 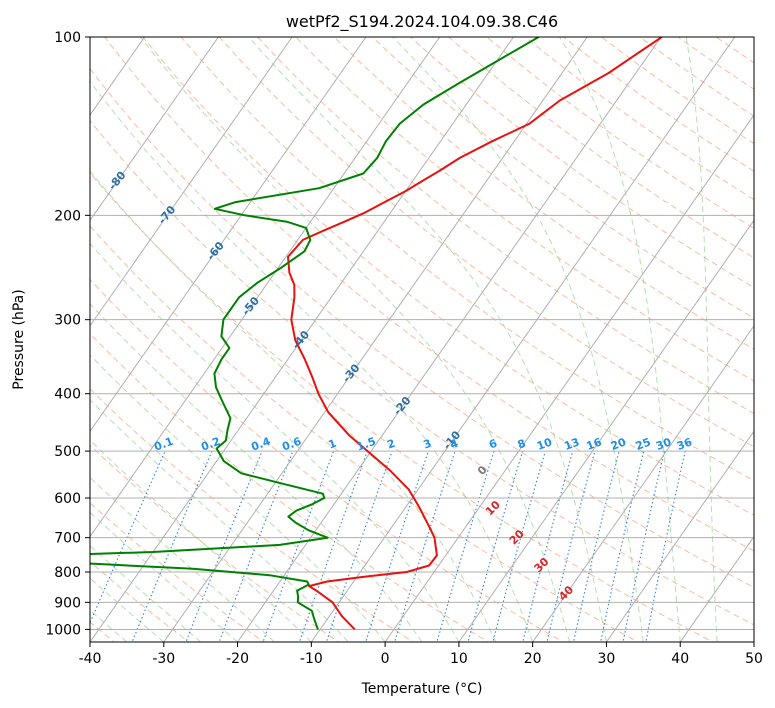 I want to click on mixing-ratio-label: 2, so click(x=391, y=444).